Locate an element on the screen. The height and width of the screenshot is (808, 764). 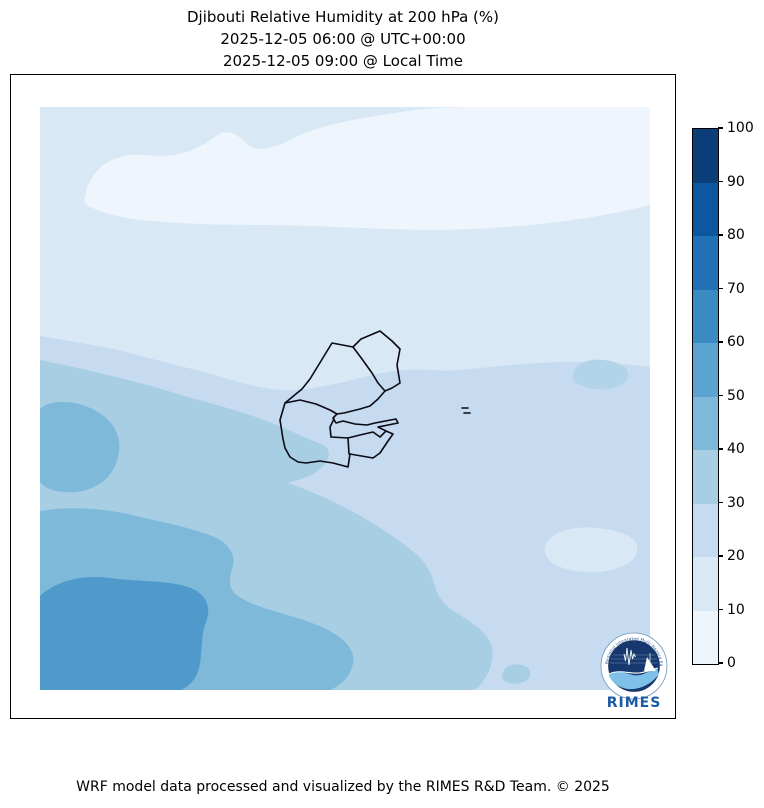
colorbar-tick-label: 90 is located at coordinates (736, 181).